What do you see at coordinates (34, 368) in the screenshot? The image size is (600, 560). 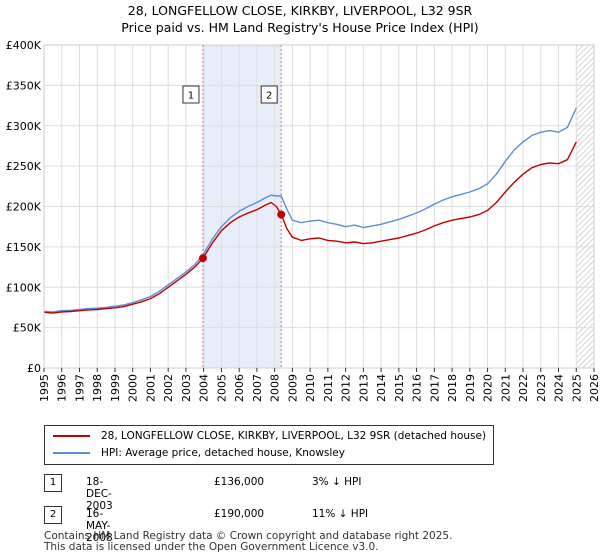 I see `y-tick-label: £0` at bounding box center [34, 368].